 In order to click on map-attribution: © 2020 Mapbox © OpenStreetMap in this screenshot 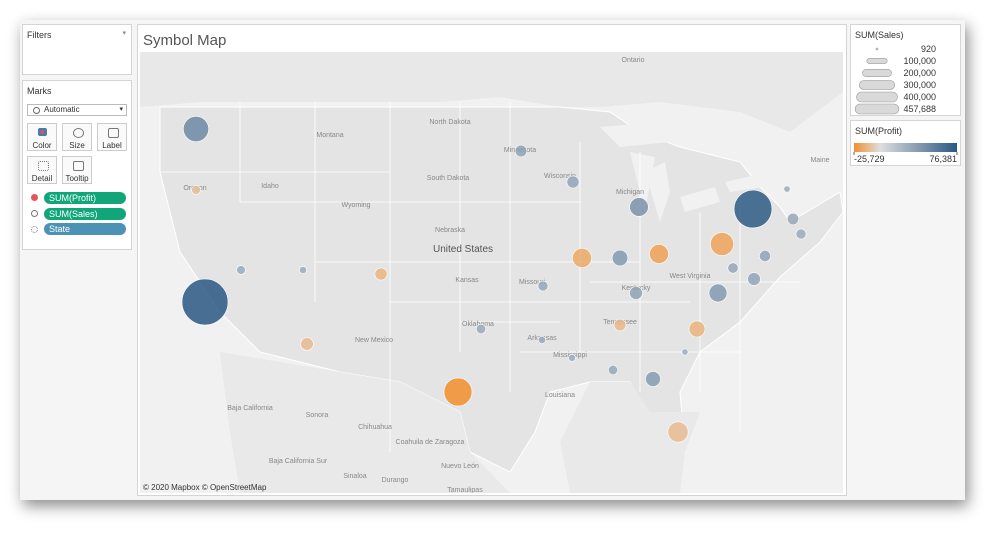, I will do `click(205, 487)`.